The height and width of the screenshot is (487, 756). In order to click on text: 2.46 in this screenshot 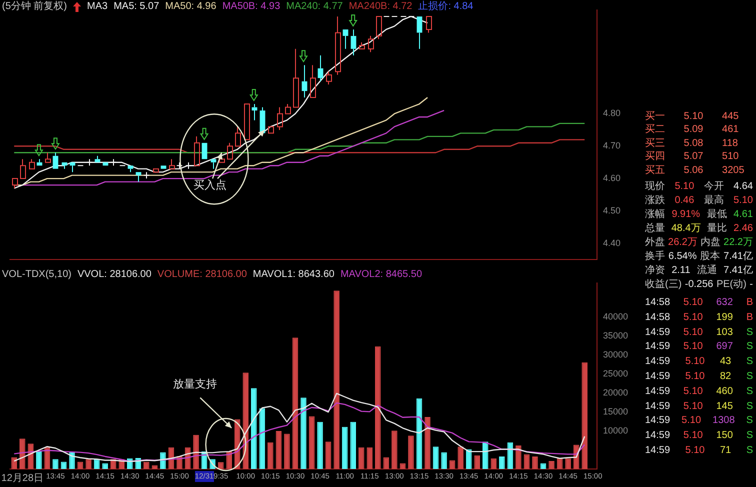, I will do `click(743, 229)`.